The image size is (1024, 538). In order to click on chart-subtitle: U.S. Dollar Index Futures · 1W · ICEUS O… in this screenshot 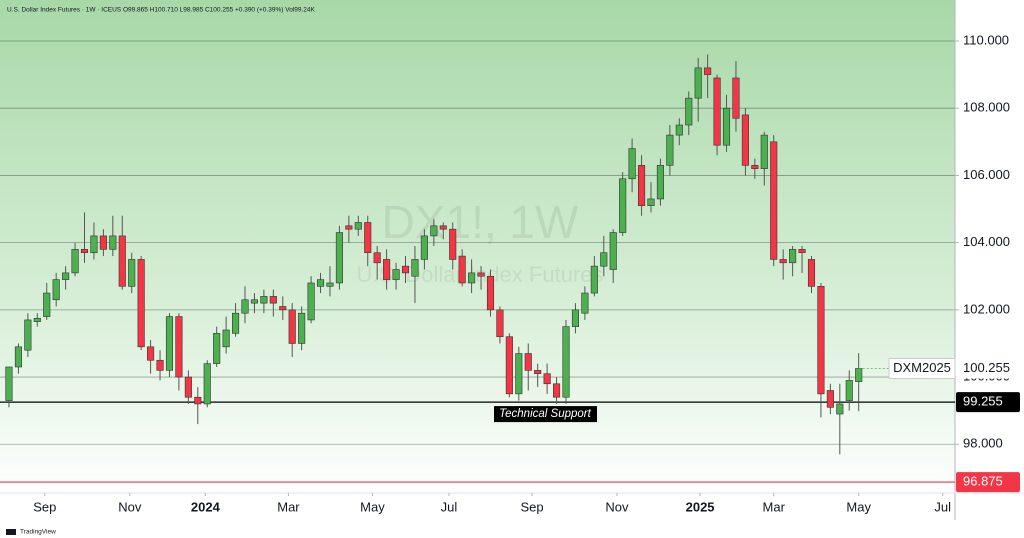, I will do `click(161, 10)`.